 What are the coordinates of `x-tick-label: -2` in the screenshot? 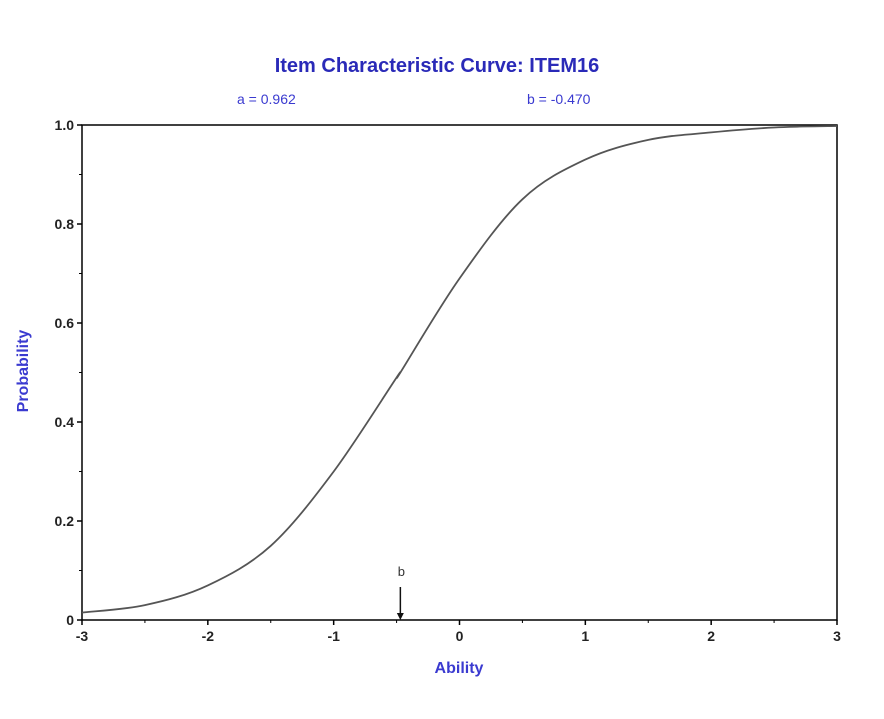 It's located at (208, 636).